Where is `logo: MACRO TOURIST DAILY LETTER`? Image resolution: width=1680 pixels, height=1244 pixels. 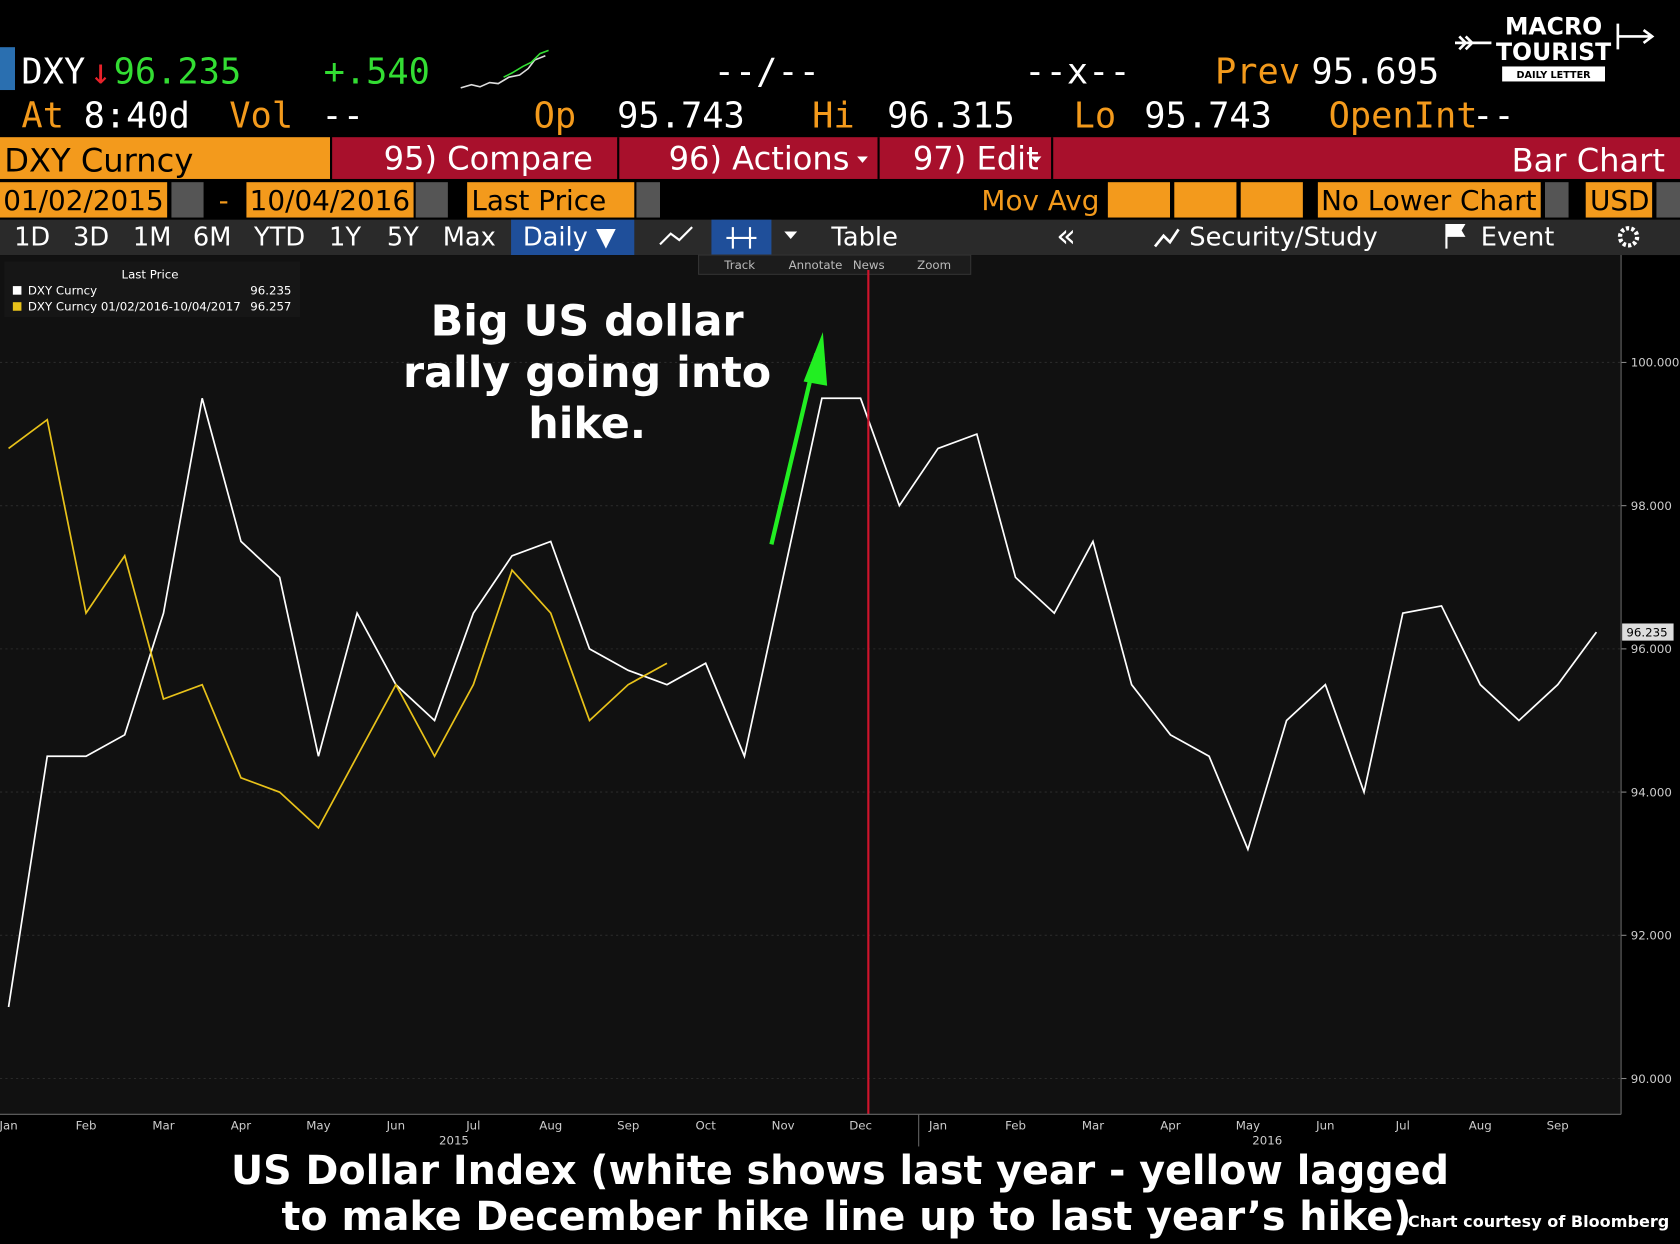
logo: MACRO TOURIST DAILY LETTER is located at coordinates (1555, 47).